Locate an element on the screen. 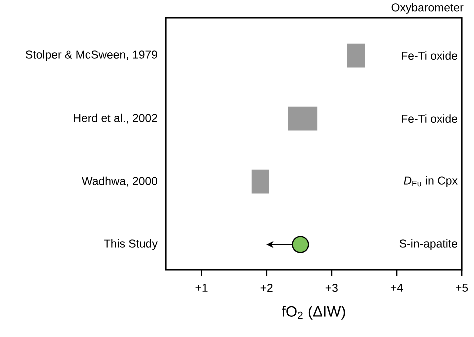  x-tick-label: +4 is located at coordinates (397, 288).